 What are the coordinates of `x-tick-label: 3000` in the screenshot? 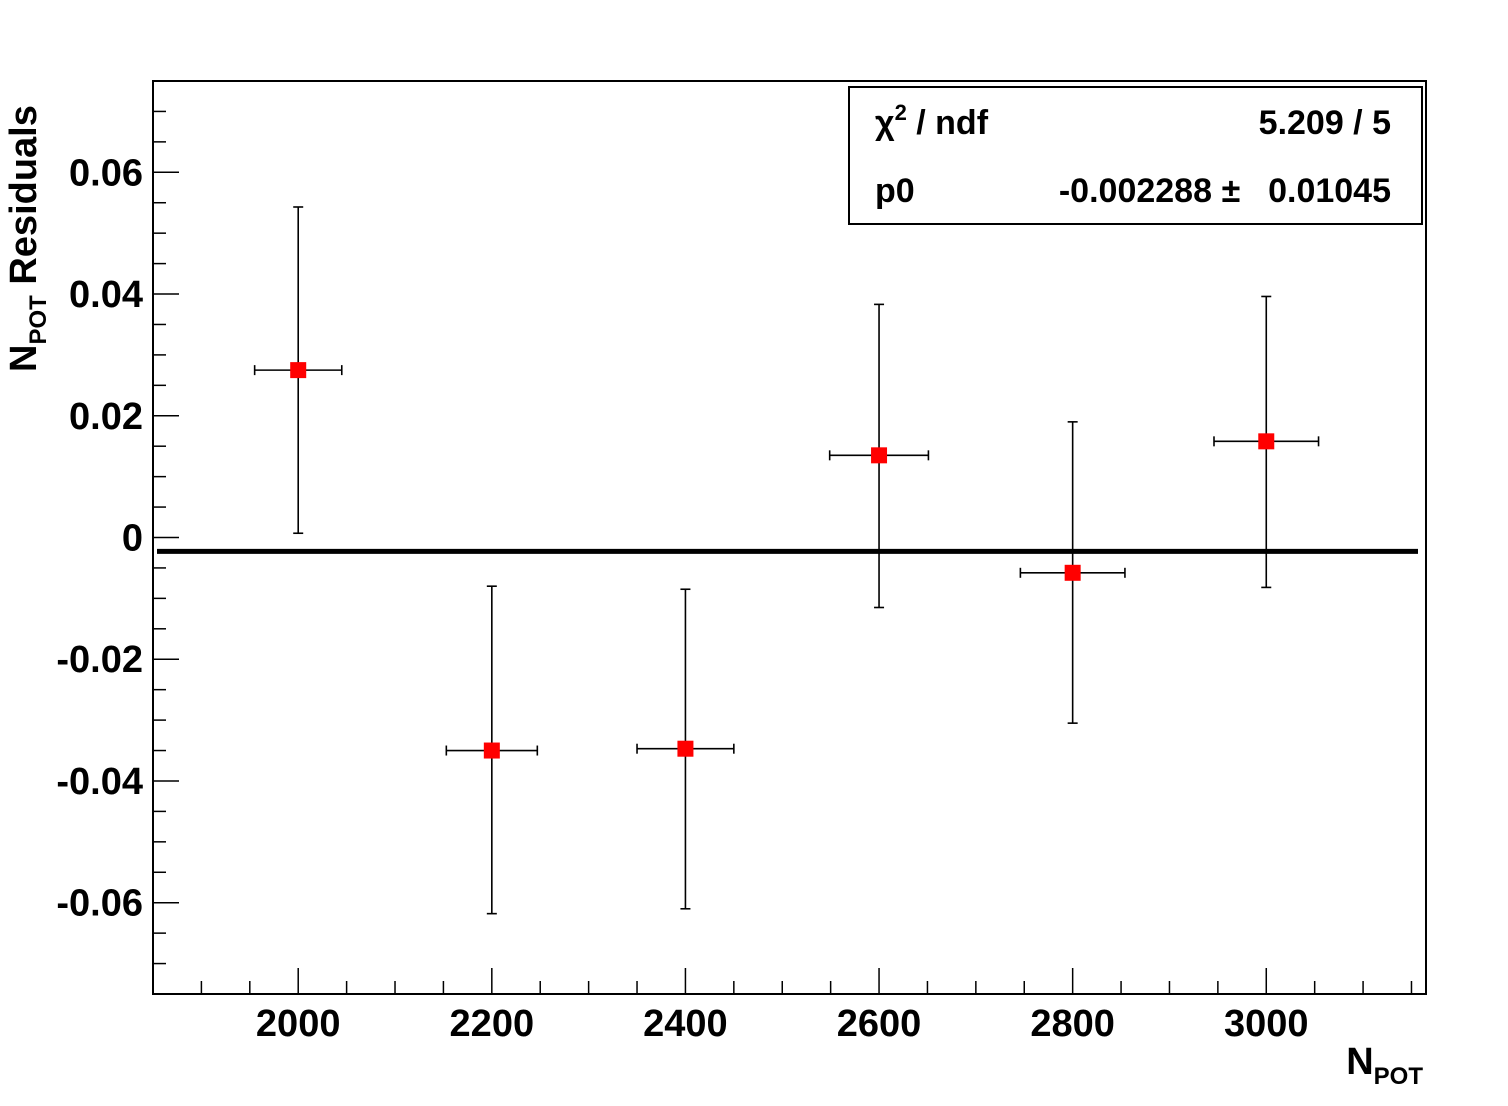 It's located at (1266, 1024).